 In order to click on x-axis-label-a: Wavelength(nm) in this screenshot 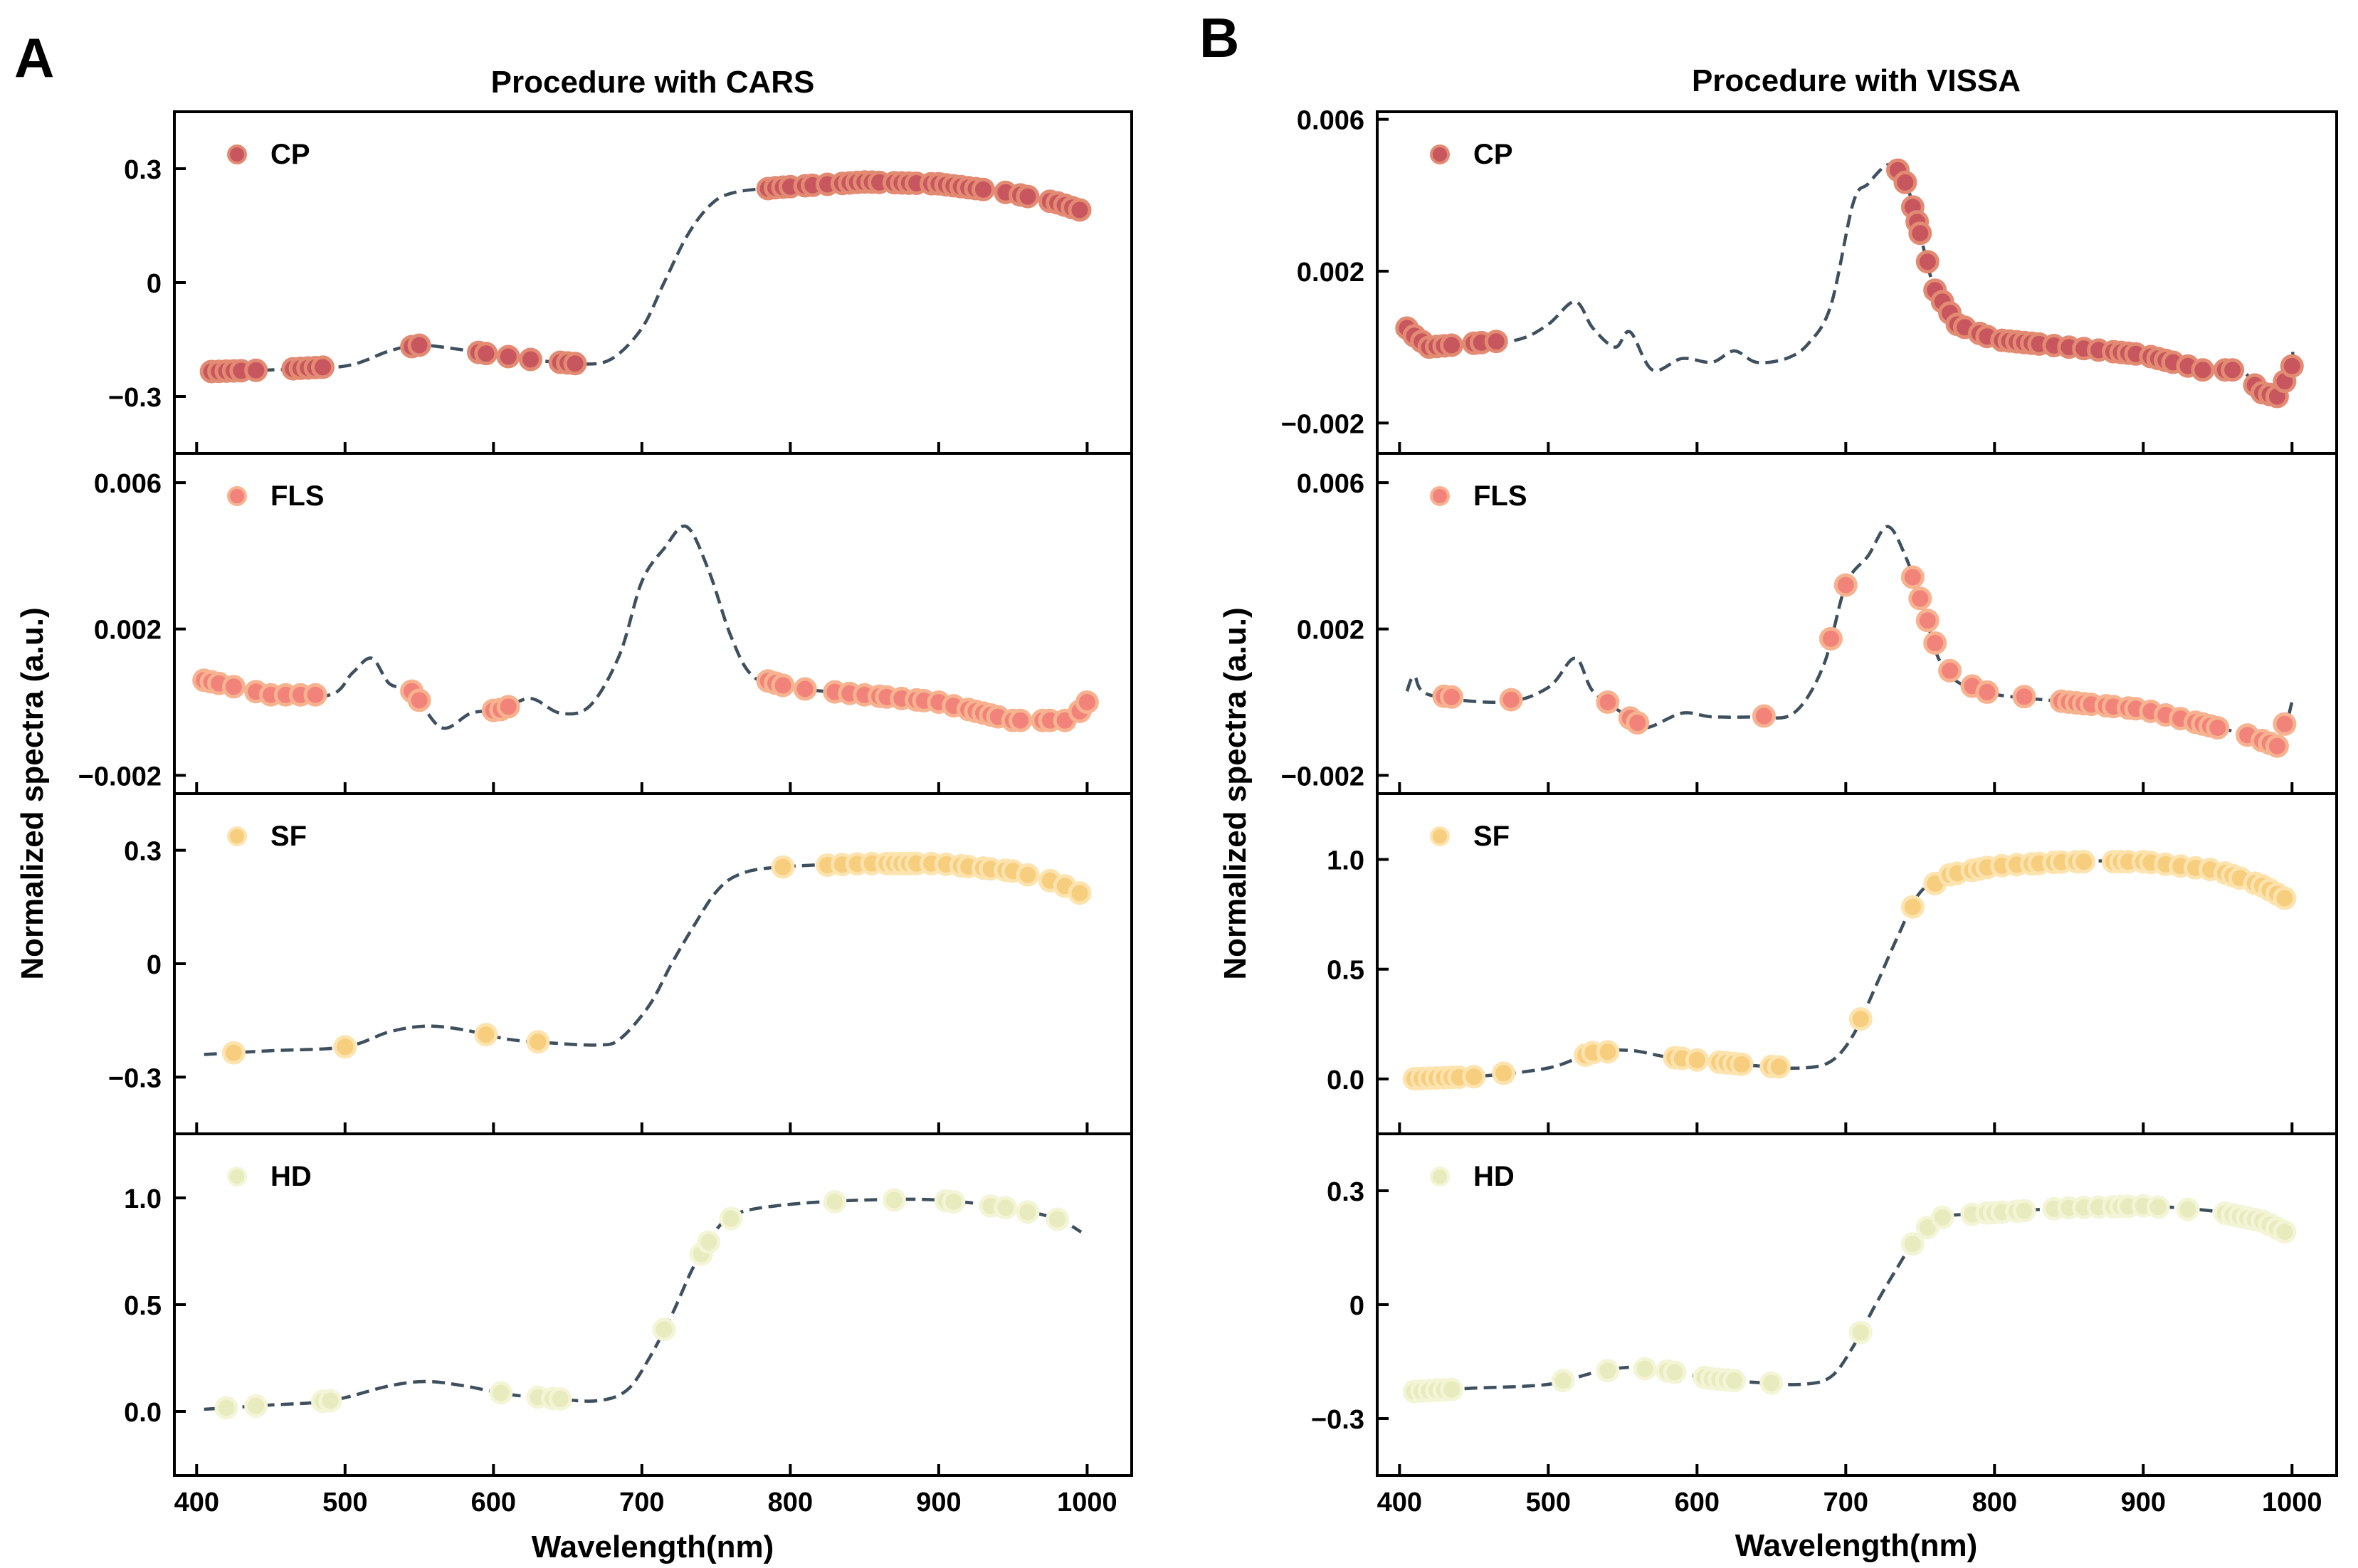, I will do `click(653, 1547)`.